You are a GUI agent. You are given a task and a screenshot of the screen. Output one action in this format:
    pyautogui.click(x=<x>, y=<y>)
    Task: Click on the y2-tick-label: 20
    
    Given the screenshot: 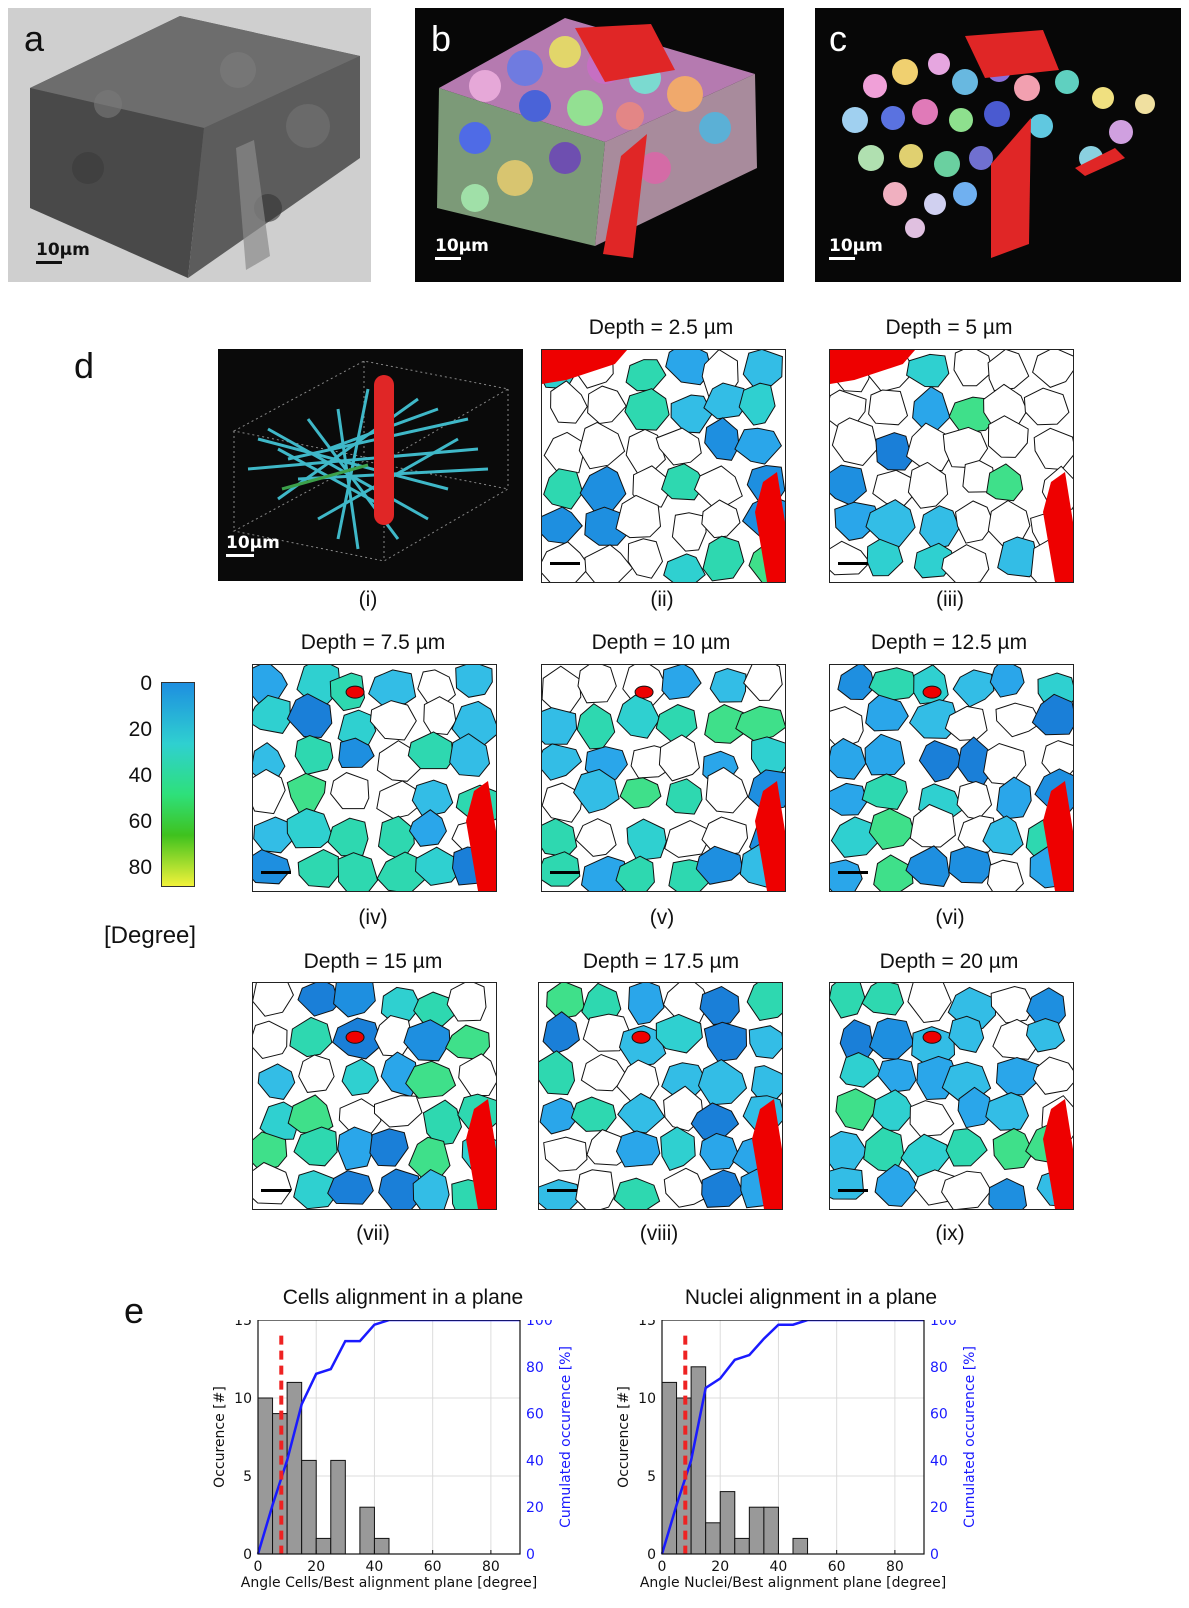 What is the action you would take?
    pyautogui.click(x=535, y=1508)
    